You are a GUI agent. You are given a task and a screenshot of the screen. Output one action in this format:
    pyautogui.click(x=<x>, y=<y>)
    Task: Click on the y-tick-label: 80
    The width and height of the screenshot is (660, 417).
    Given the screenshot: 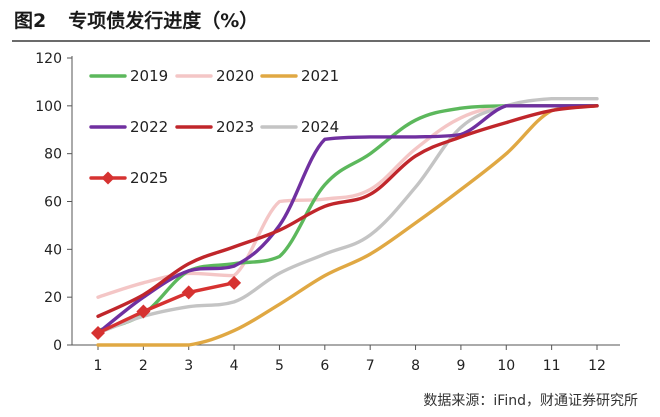 What is the action you would take?
    pyautogui.click(x=53, y=155)
    